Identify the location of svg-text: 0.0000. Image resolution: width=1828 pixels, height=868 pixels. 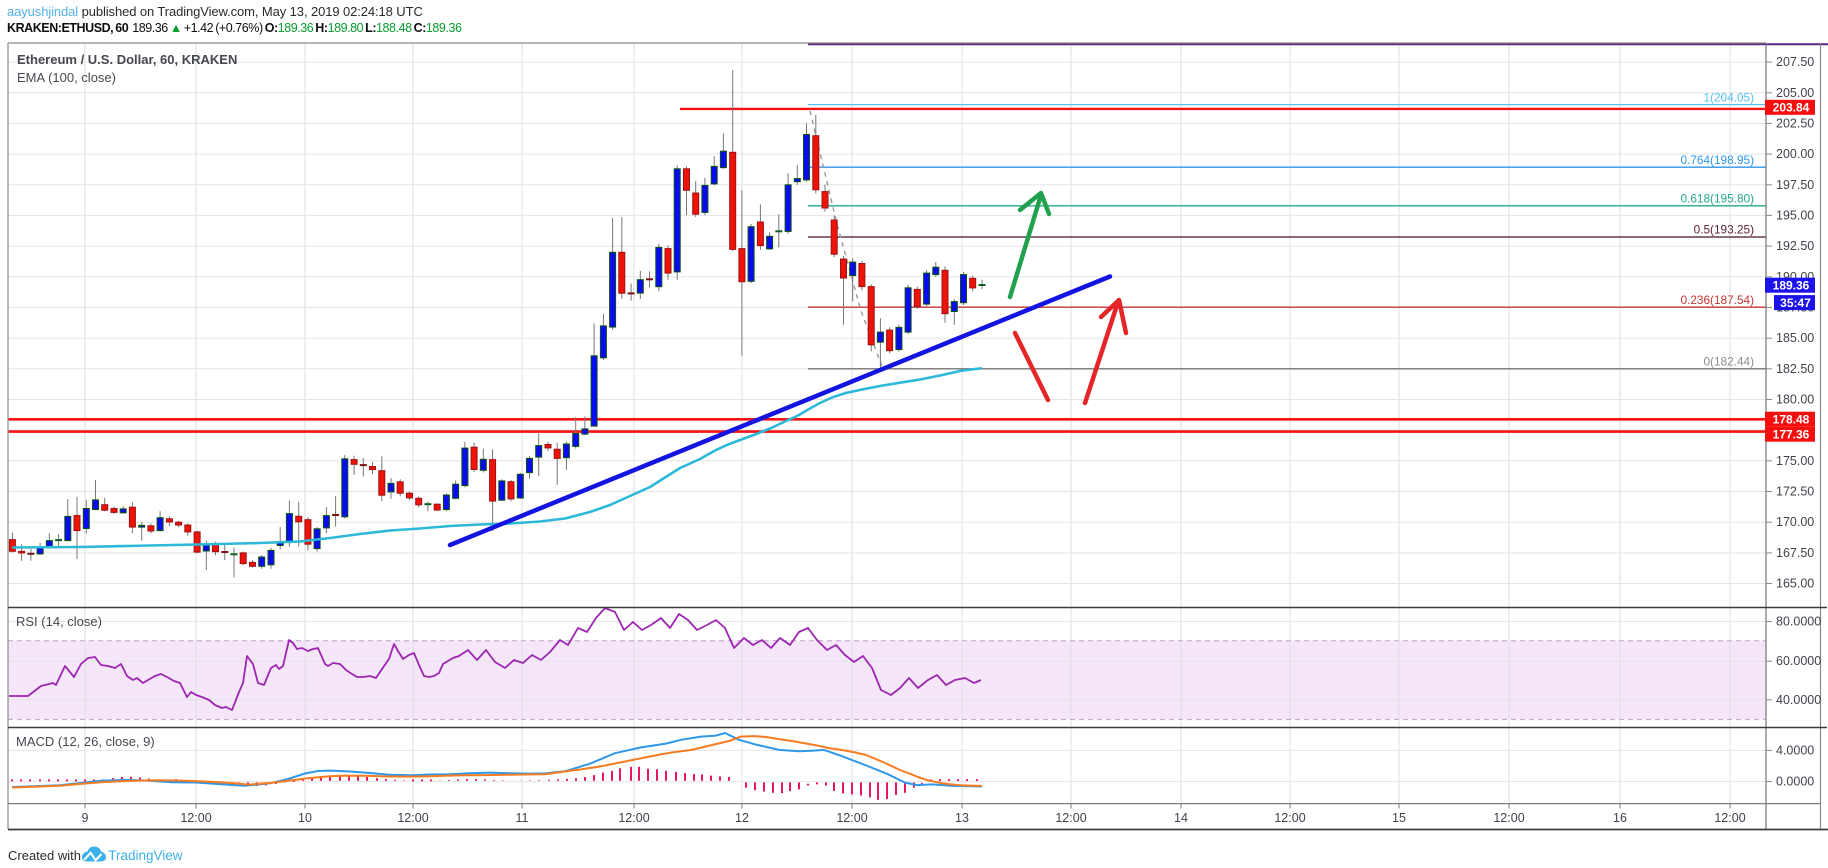
(1795, 782).